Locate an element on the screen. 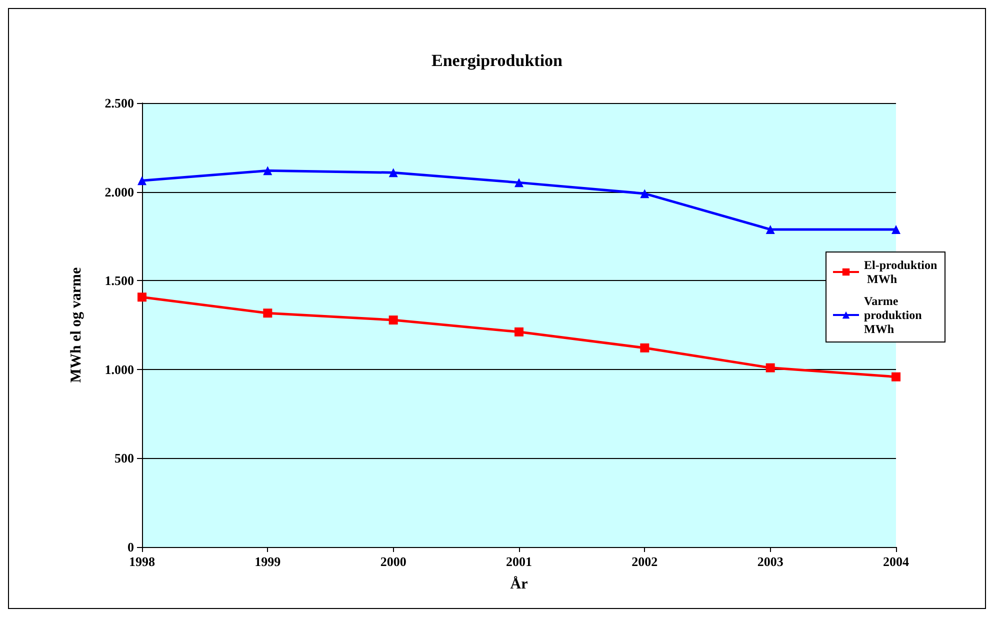 Image resolution: width=994 pixels, height=617 pixels. x-axis-title: År is located at coordinates (519, 584).